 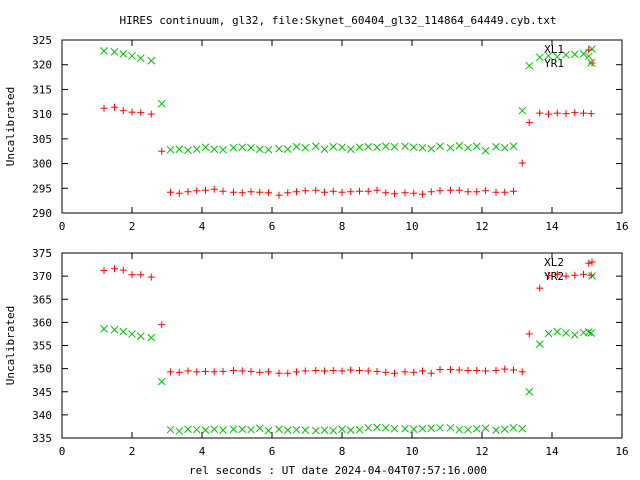 I want to click on y-tick-label: 375, so click(x=42, y=253).